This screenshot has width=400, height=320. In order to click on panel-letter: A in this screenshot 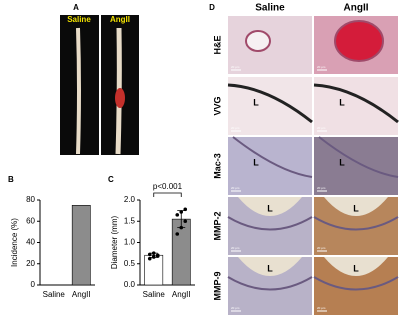, I will do `click(76, 7)`.